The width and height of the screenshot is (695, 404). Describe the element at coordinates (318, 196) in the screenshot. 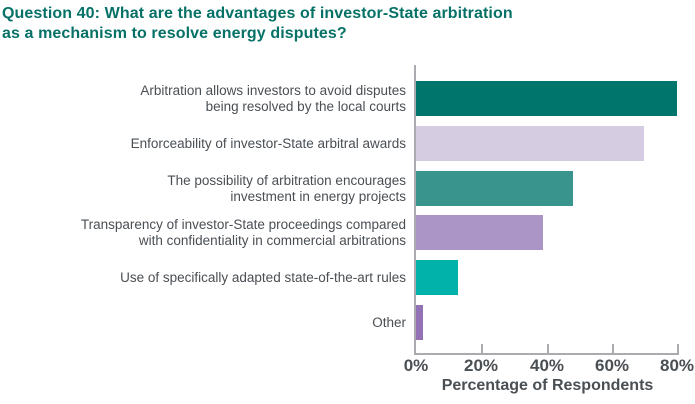

I see `category-label-3-line-2: investment in energy projects` at that location.